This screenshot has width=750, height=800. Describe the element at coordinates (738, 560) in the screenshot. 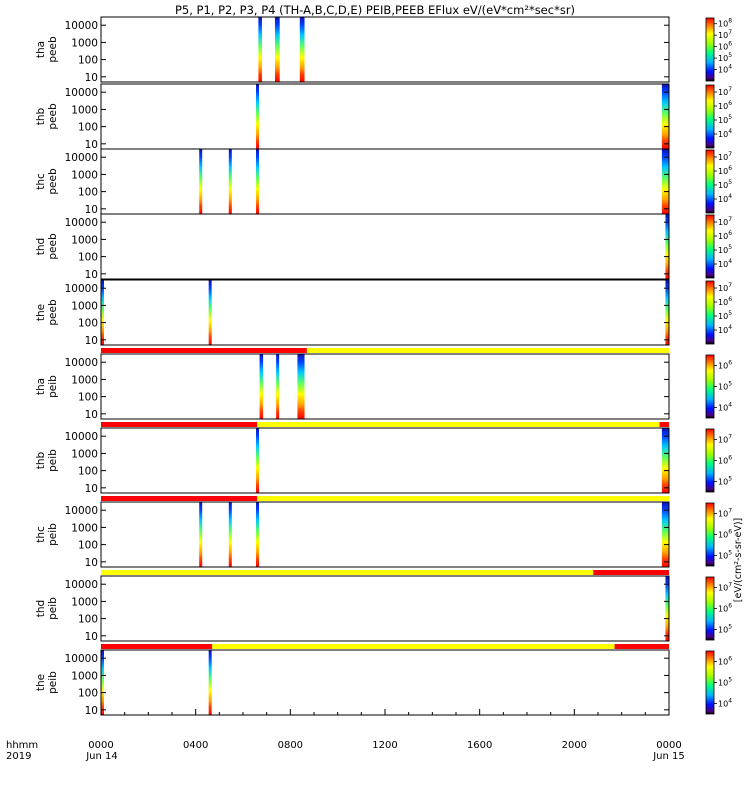

I see `colorbar-units-label: [eV/(cm²-s-sr-eV)]` at that location.